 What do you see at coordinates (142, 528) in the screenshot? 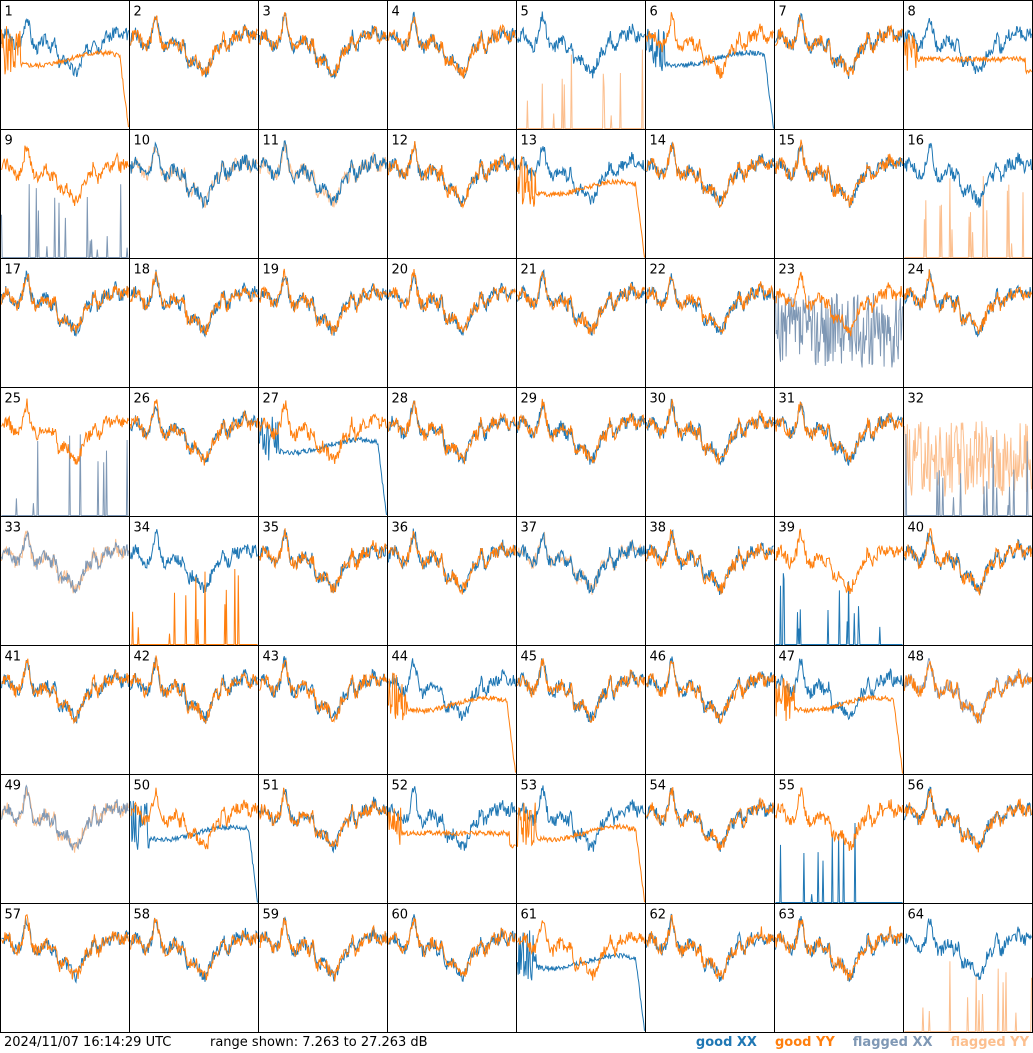
I see `panel-label: 34` at bounding box center [142, 528].